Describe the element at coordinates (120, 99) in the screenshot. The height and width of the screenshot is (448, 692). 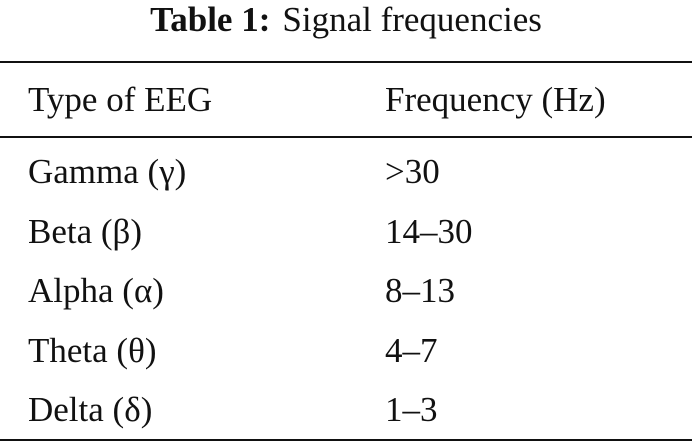
I see `header-cell: Type of EEG` at that location.